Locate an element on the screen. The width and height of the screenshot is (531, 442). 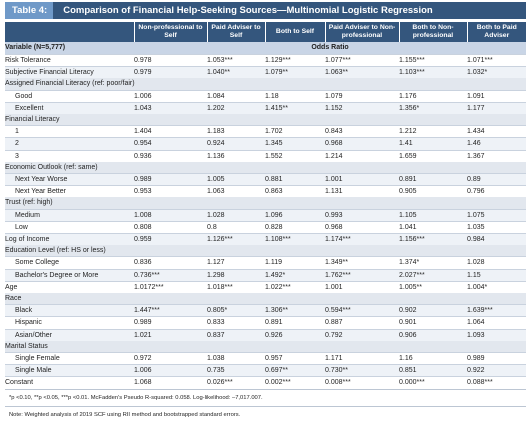
odds-ratio-cell: 1.404 is located at coordinates (170, 131).